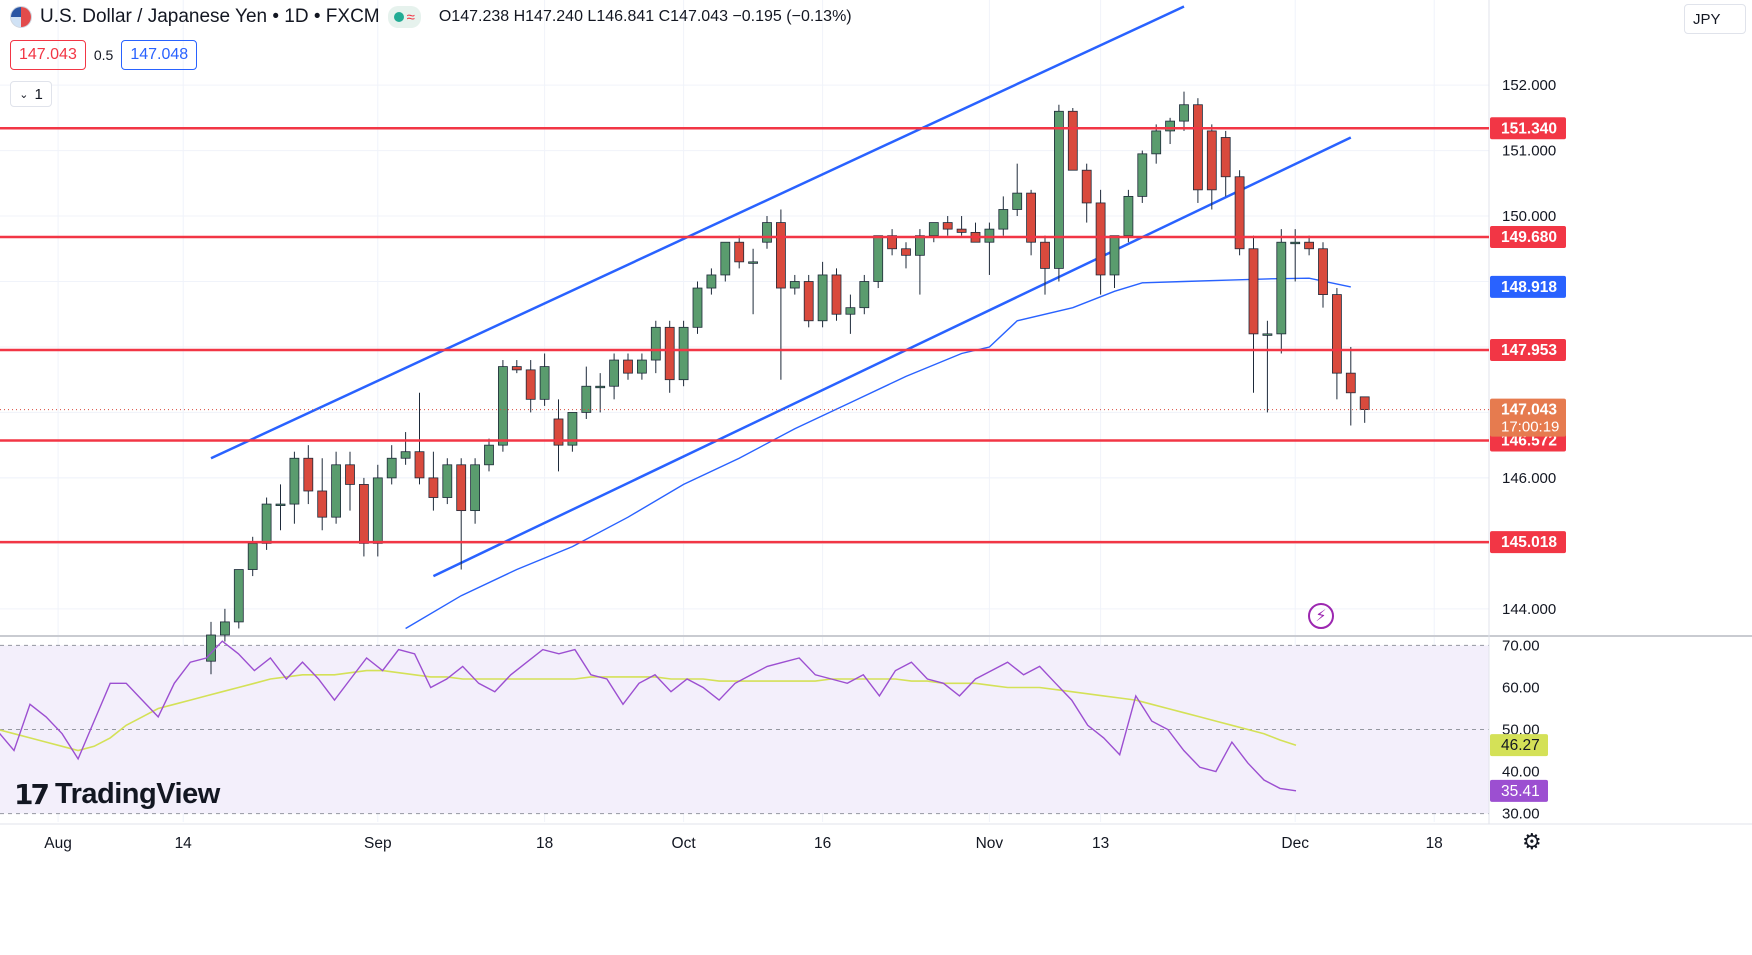 The image size is (1752, 955). What do you see at coordinates (990, 843) in the screenshot?
I see `x-tick-label: Nov` at bounding box center [990, 843].